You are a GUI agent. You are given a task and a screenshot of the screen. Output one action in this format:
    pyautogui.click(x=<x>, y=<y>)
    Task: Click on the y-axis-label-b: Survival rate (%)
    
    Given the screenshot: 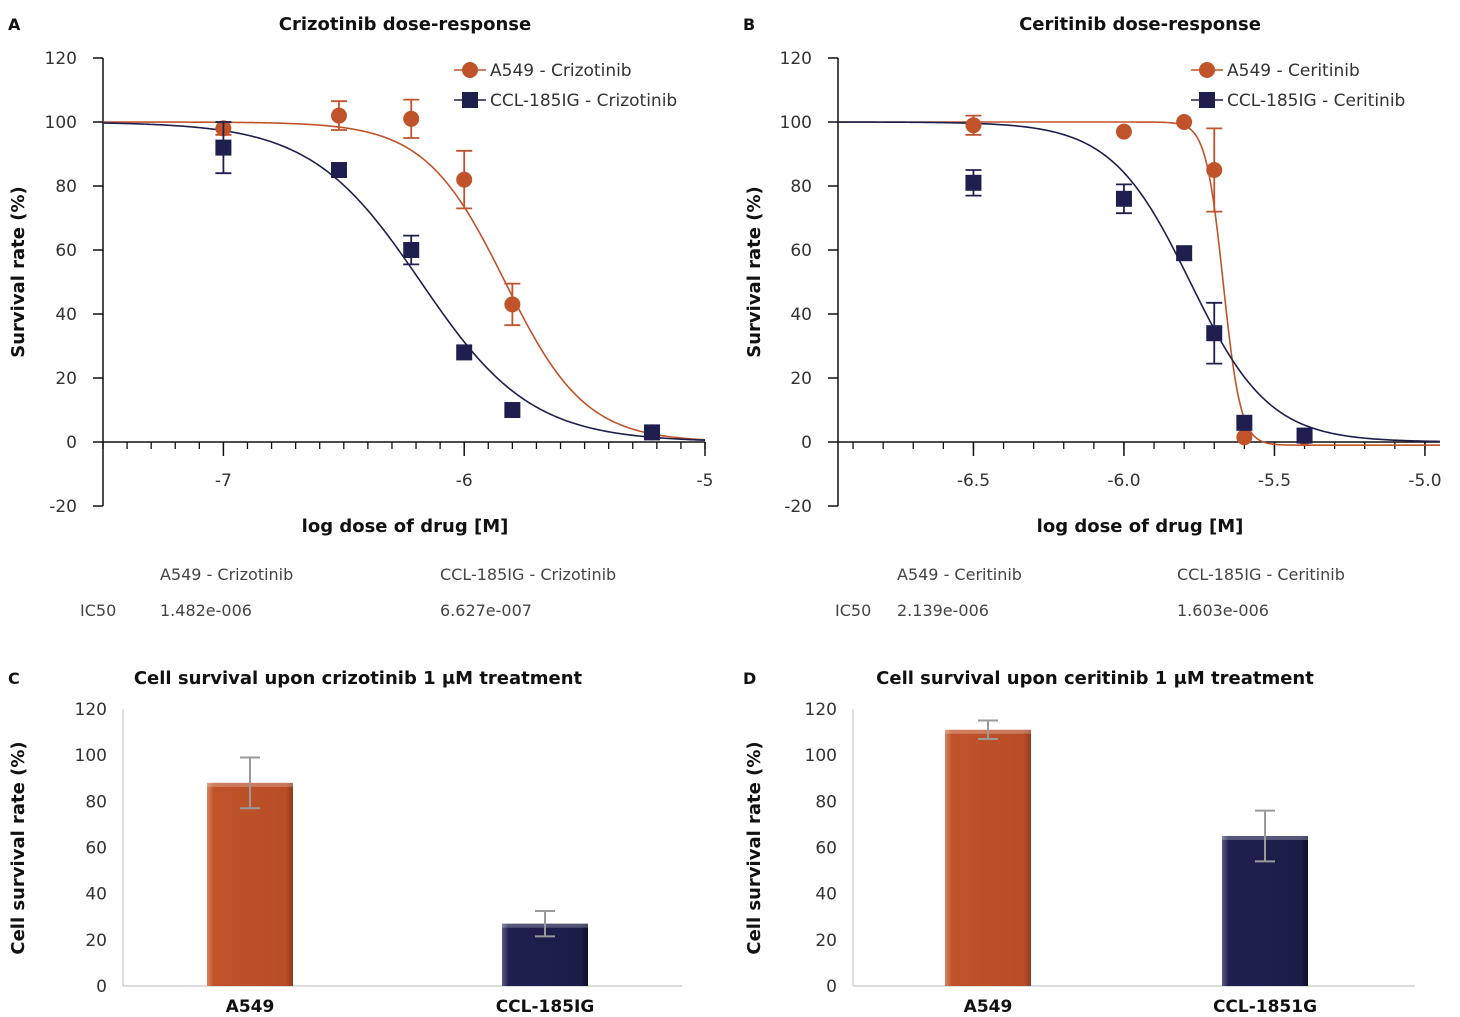 What is the action you would take?
    pyautogui.click(x=754, y=271)
    